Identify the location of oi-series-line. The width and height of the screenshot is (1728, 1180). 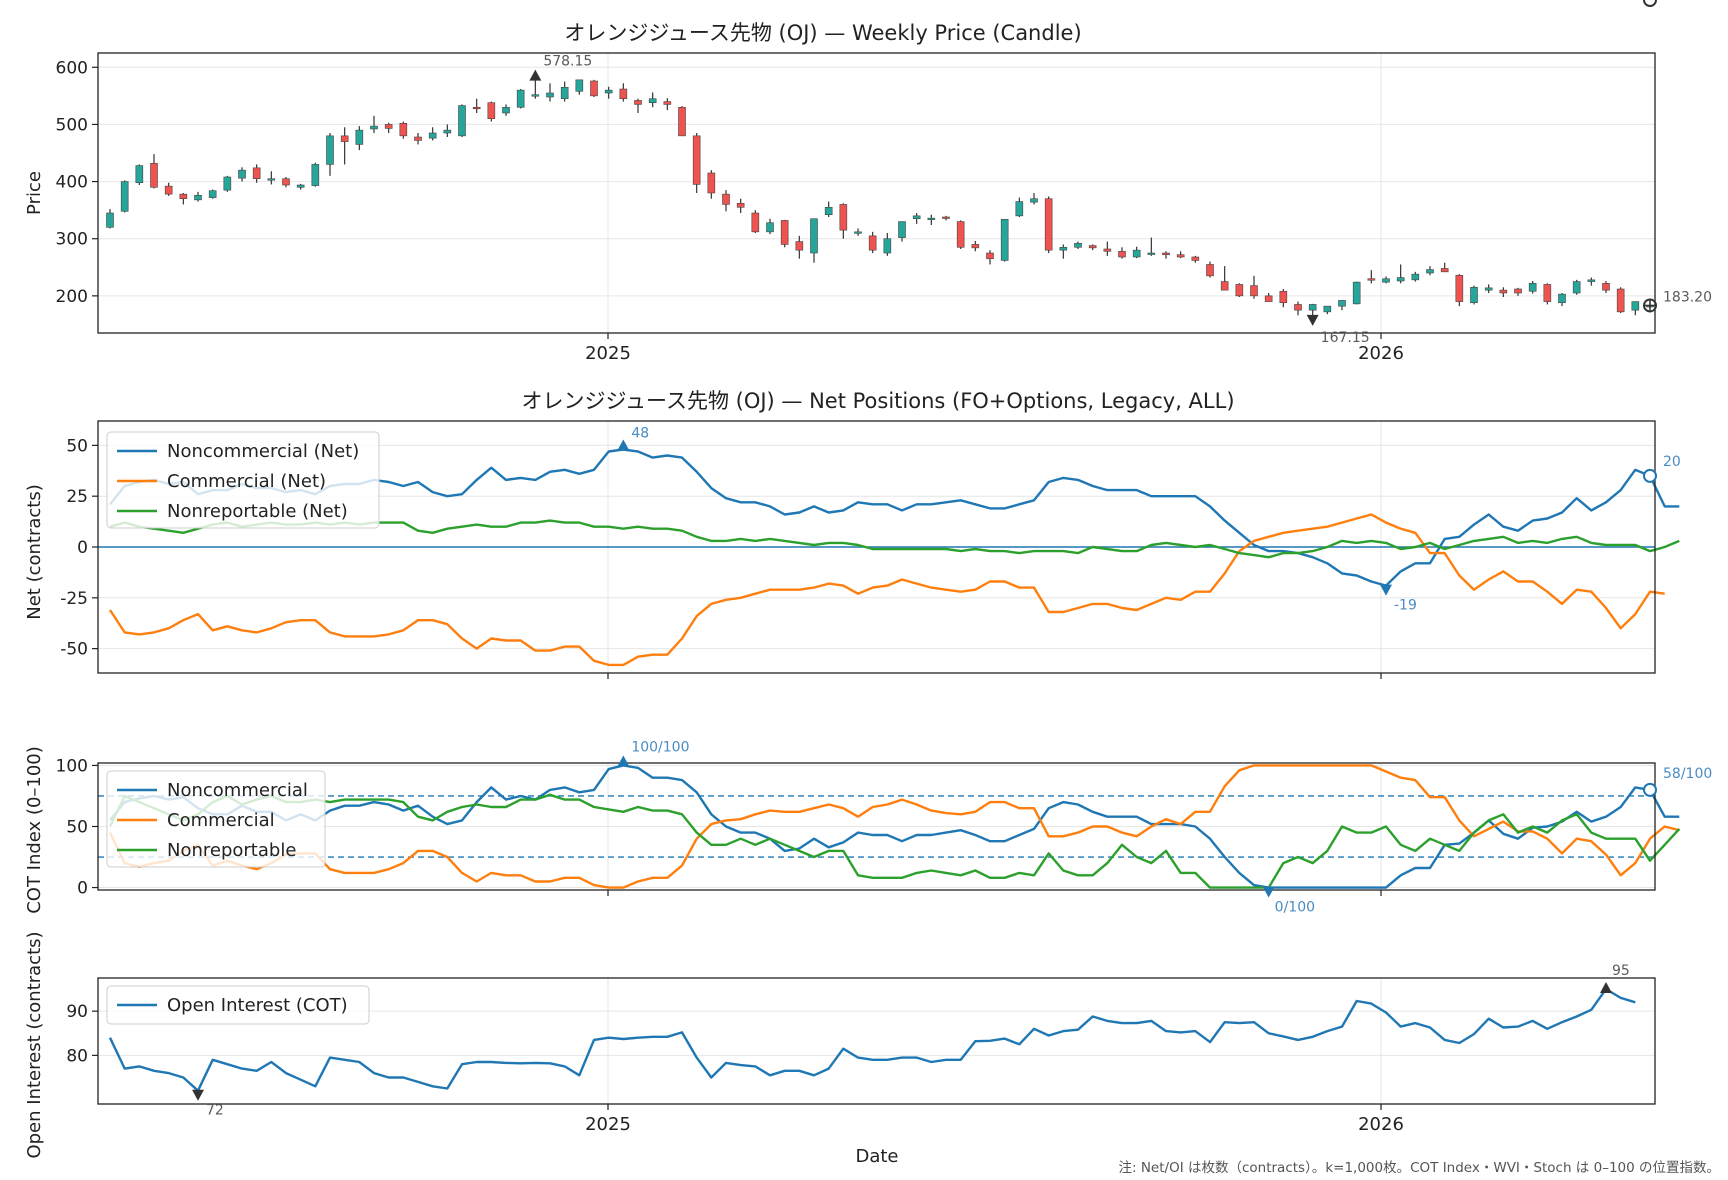
(872, 1039).